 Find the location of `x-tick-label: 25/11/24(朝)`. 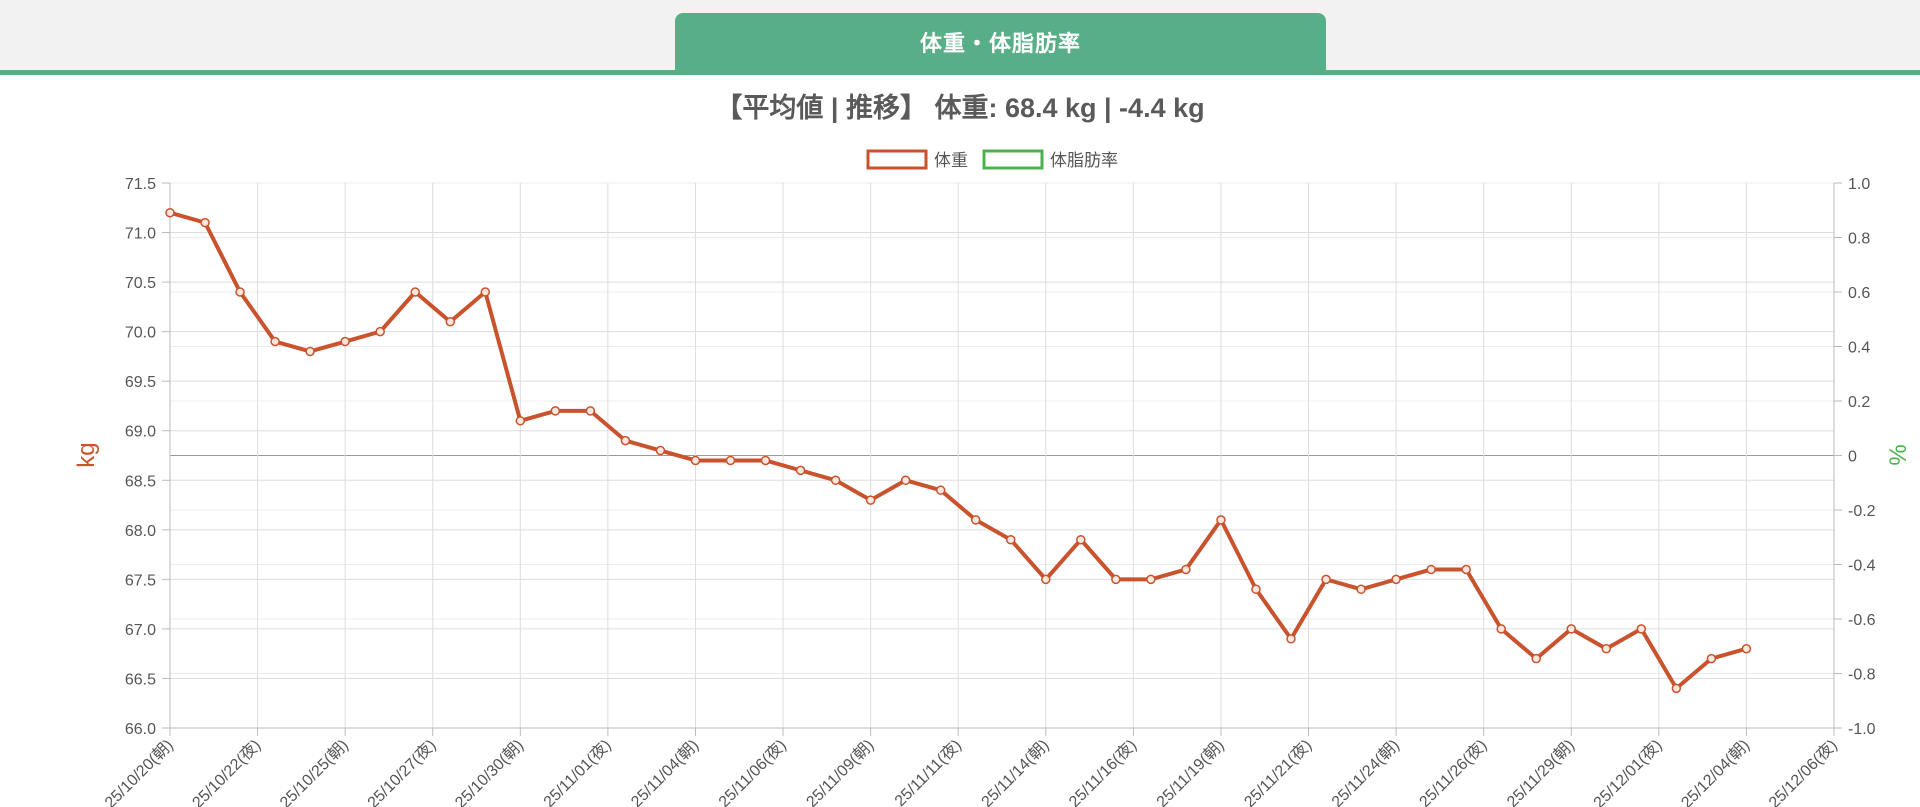

x-tick-label: 25/11/24(朝) is located at coordinates (1365, 771).